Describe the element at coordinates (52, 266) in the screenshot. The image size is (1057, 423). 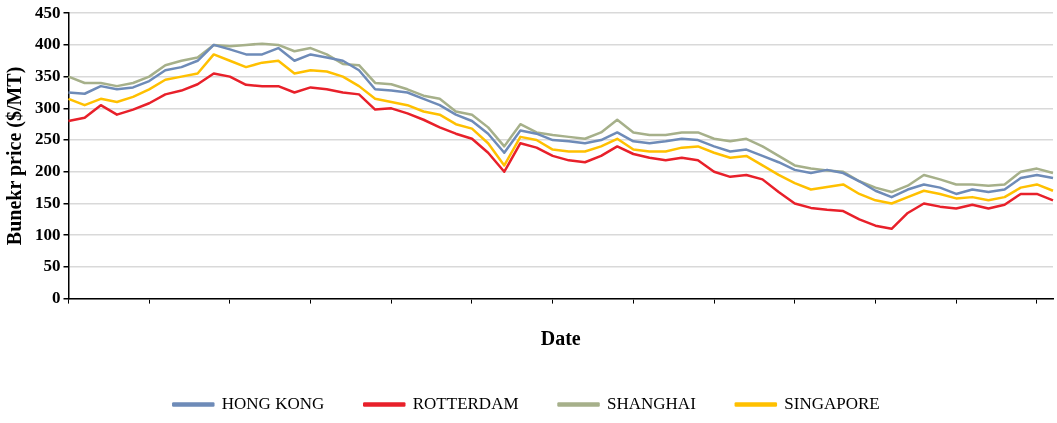
I see `y-tick-label: 50` at that location.